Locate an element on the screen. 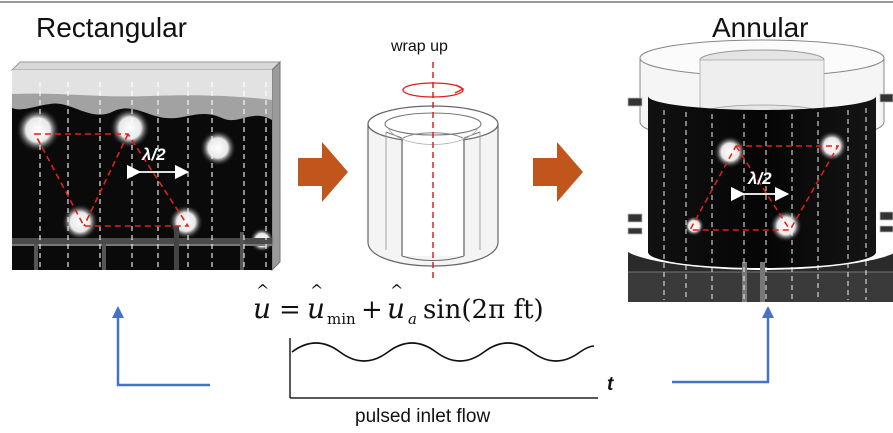 The height and width of the screenshot is (433, 893). return-arrow-left is located at coordinates (161, 346).